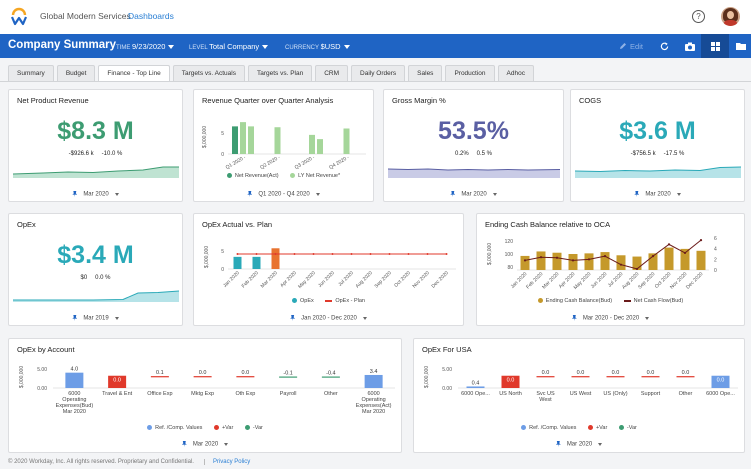  Describe the element at coordinates (698, 16) in the screenshot. I see `help-icon: ?` at that location.